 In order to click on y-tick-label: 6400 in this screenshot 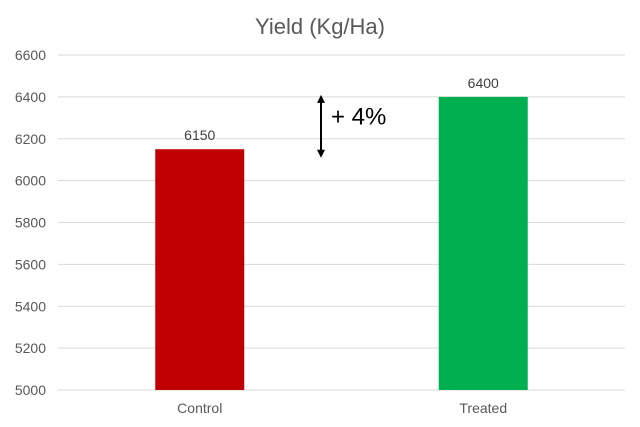, I will do `click(30, 97)`.